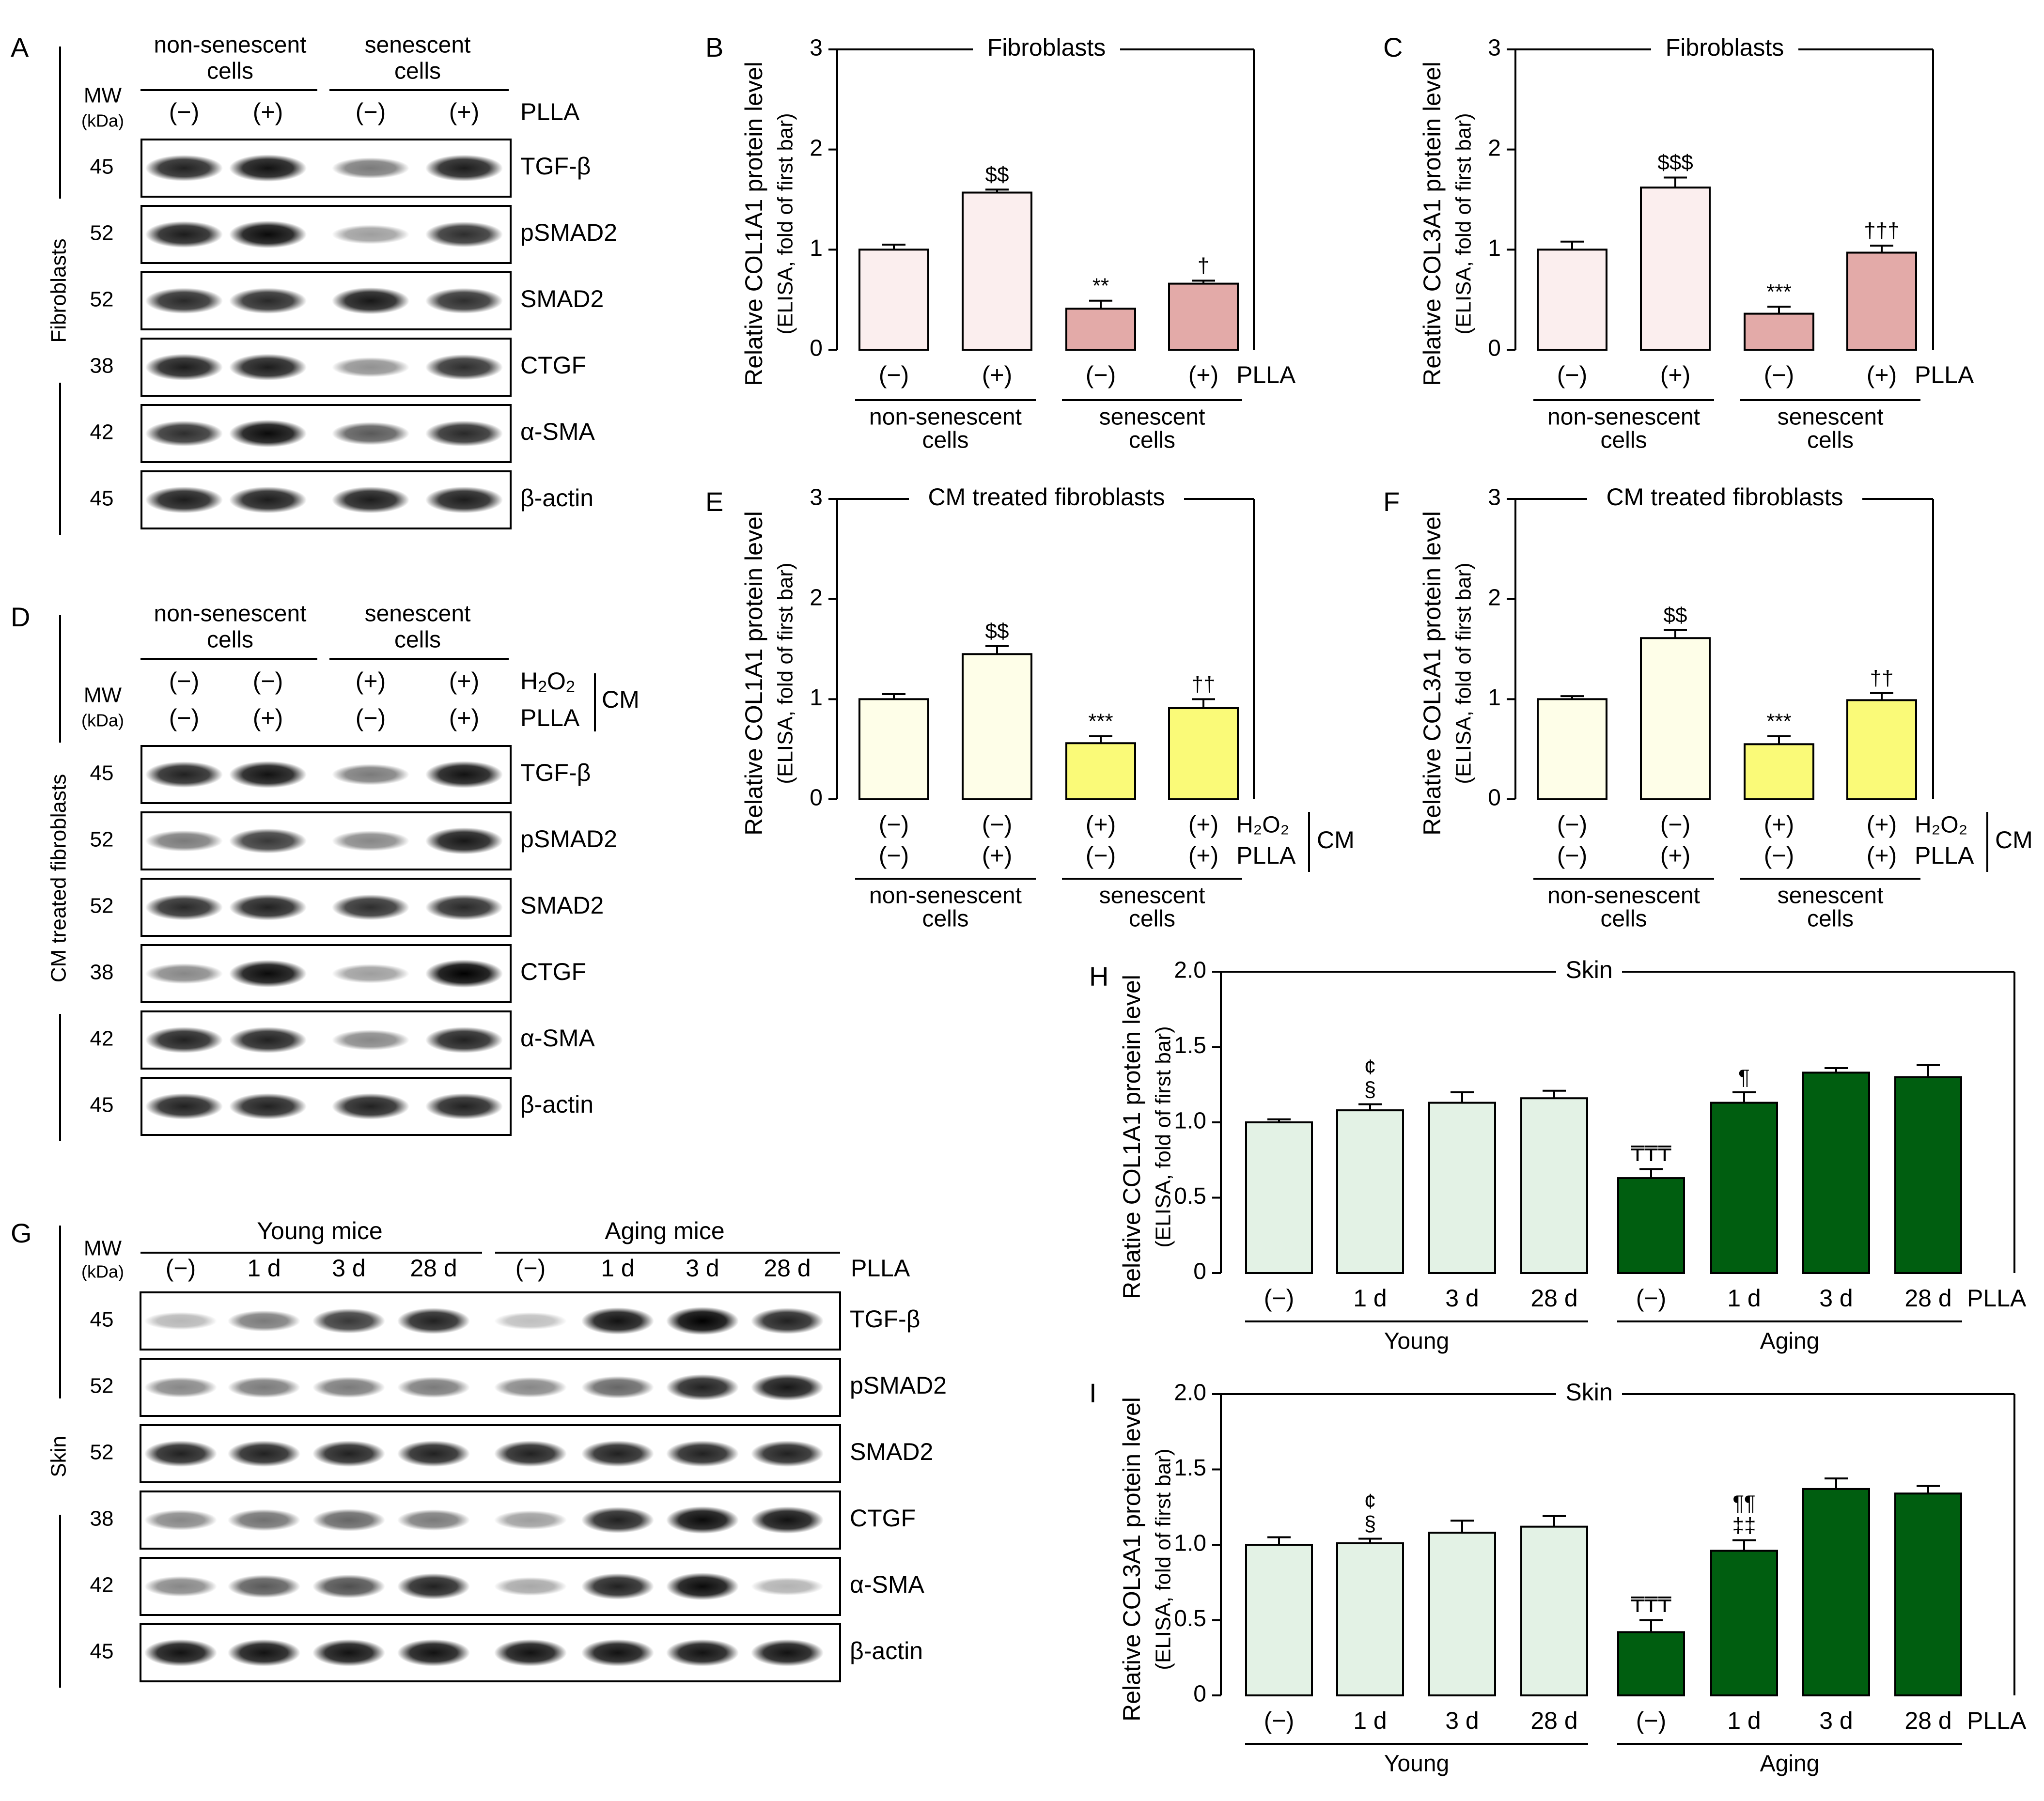 The width and height of the screenshot is (2044, 1801). What do you see at coordinates (997, 631) in the screenshot?
I see `significance-label: $$` at bounding box center [997, 631].